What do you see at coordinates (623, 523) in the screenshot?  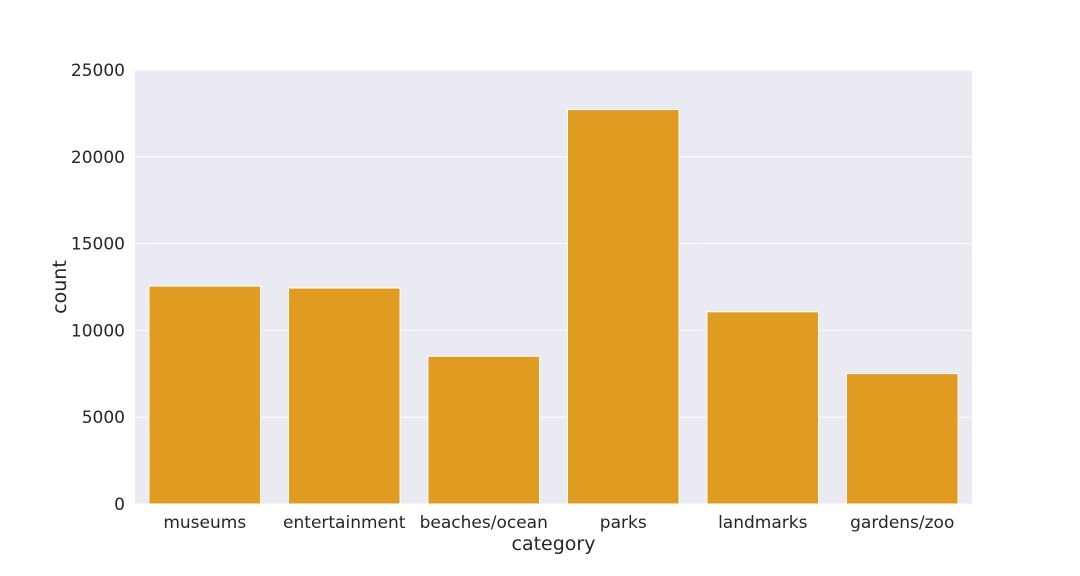 I see `x-tick-label: parks` at bounding box center [623, 523].